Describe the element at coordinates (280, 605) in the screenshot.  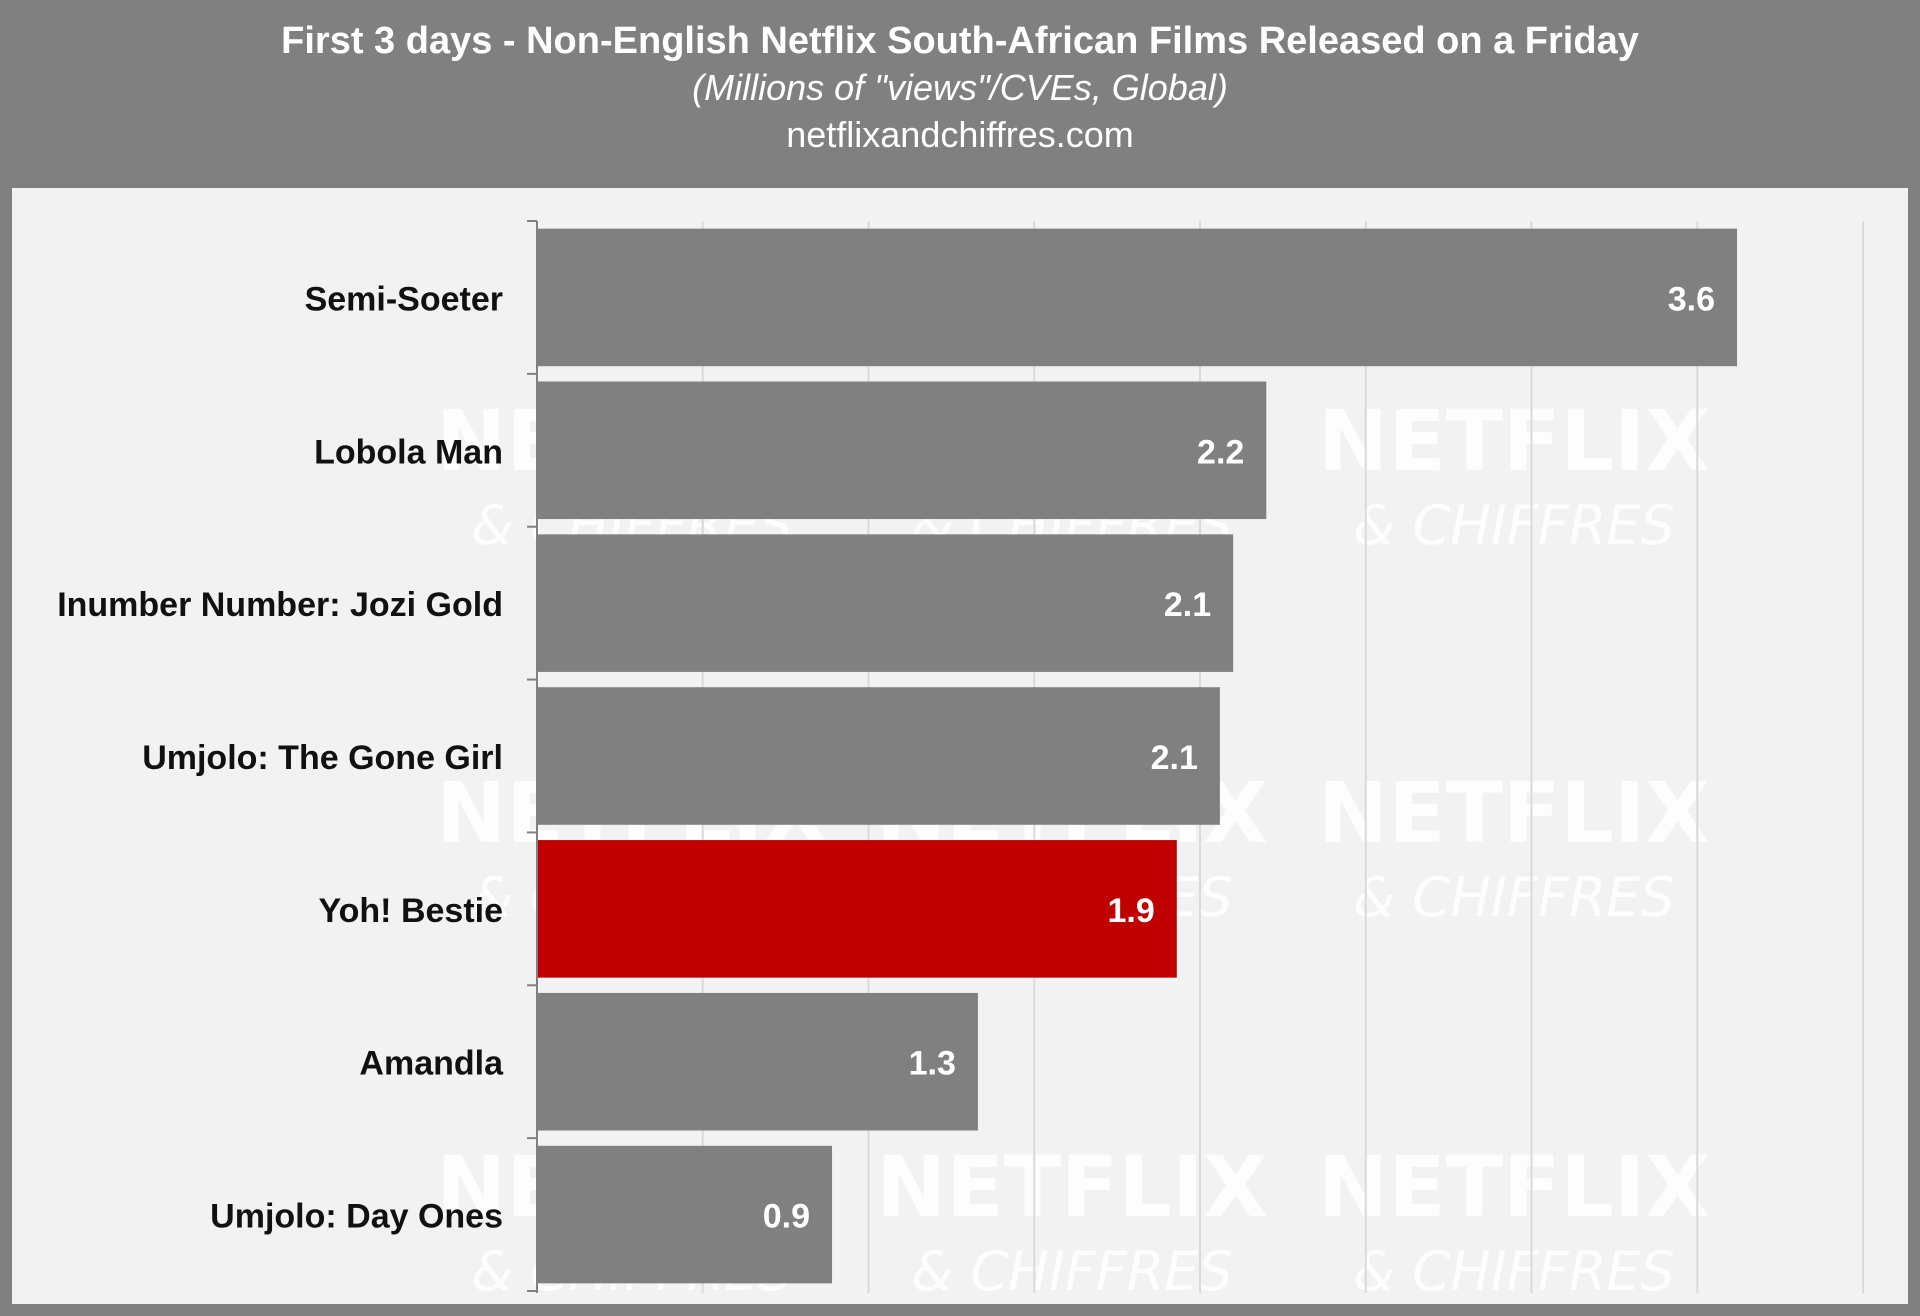
I see `category-label: Inumber Number: Jozi Gold` at that location.